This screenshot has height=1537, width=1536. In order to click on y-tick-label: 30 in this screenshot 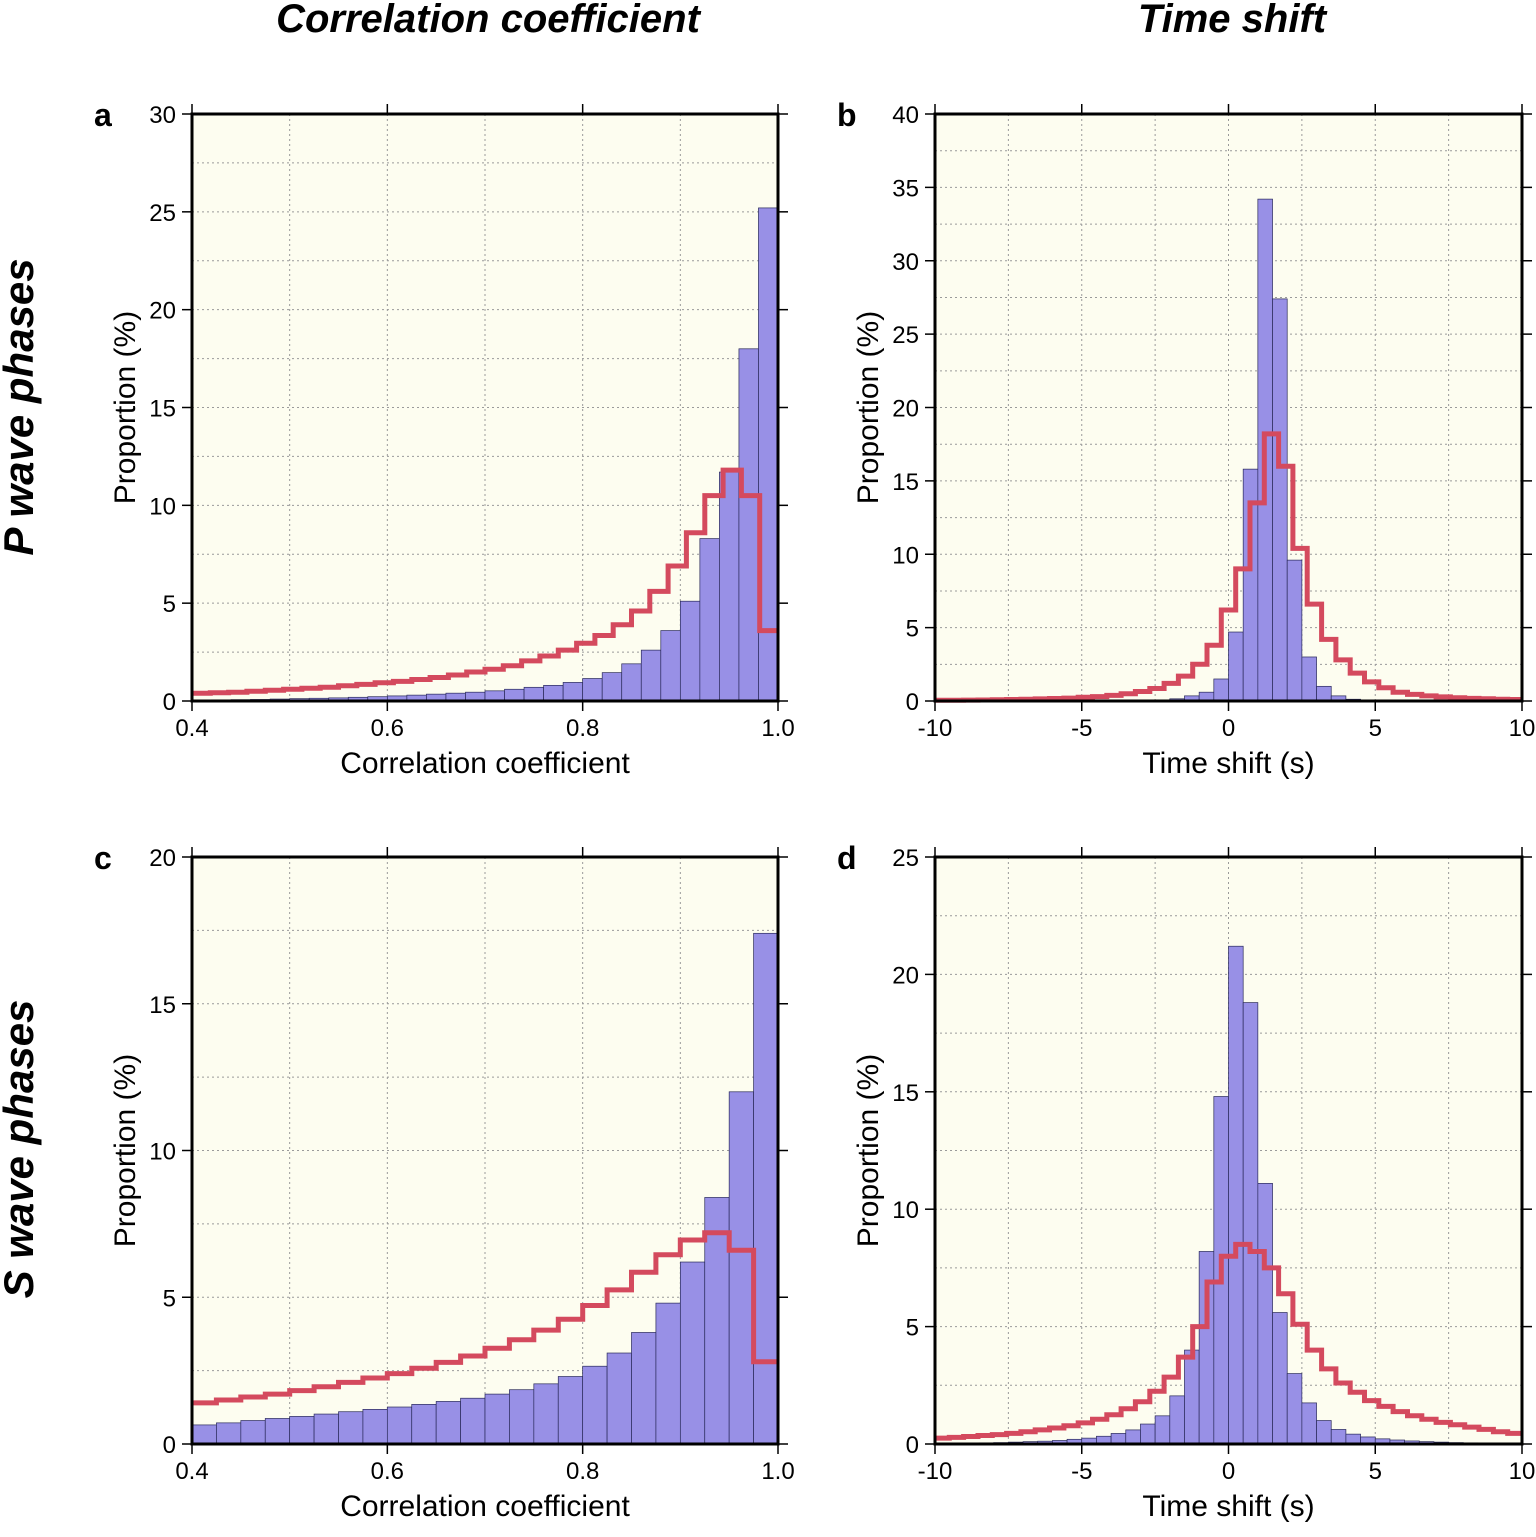, I will do `click(162, 115)`.